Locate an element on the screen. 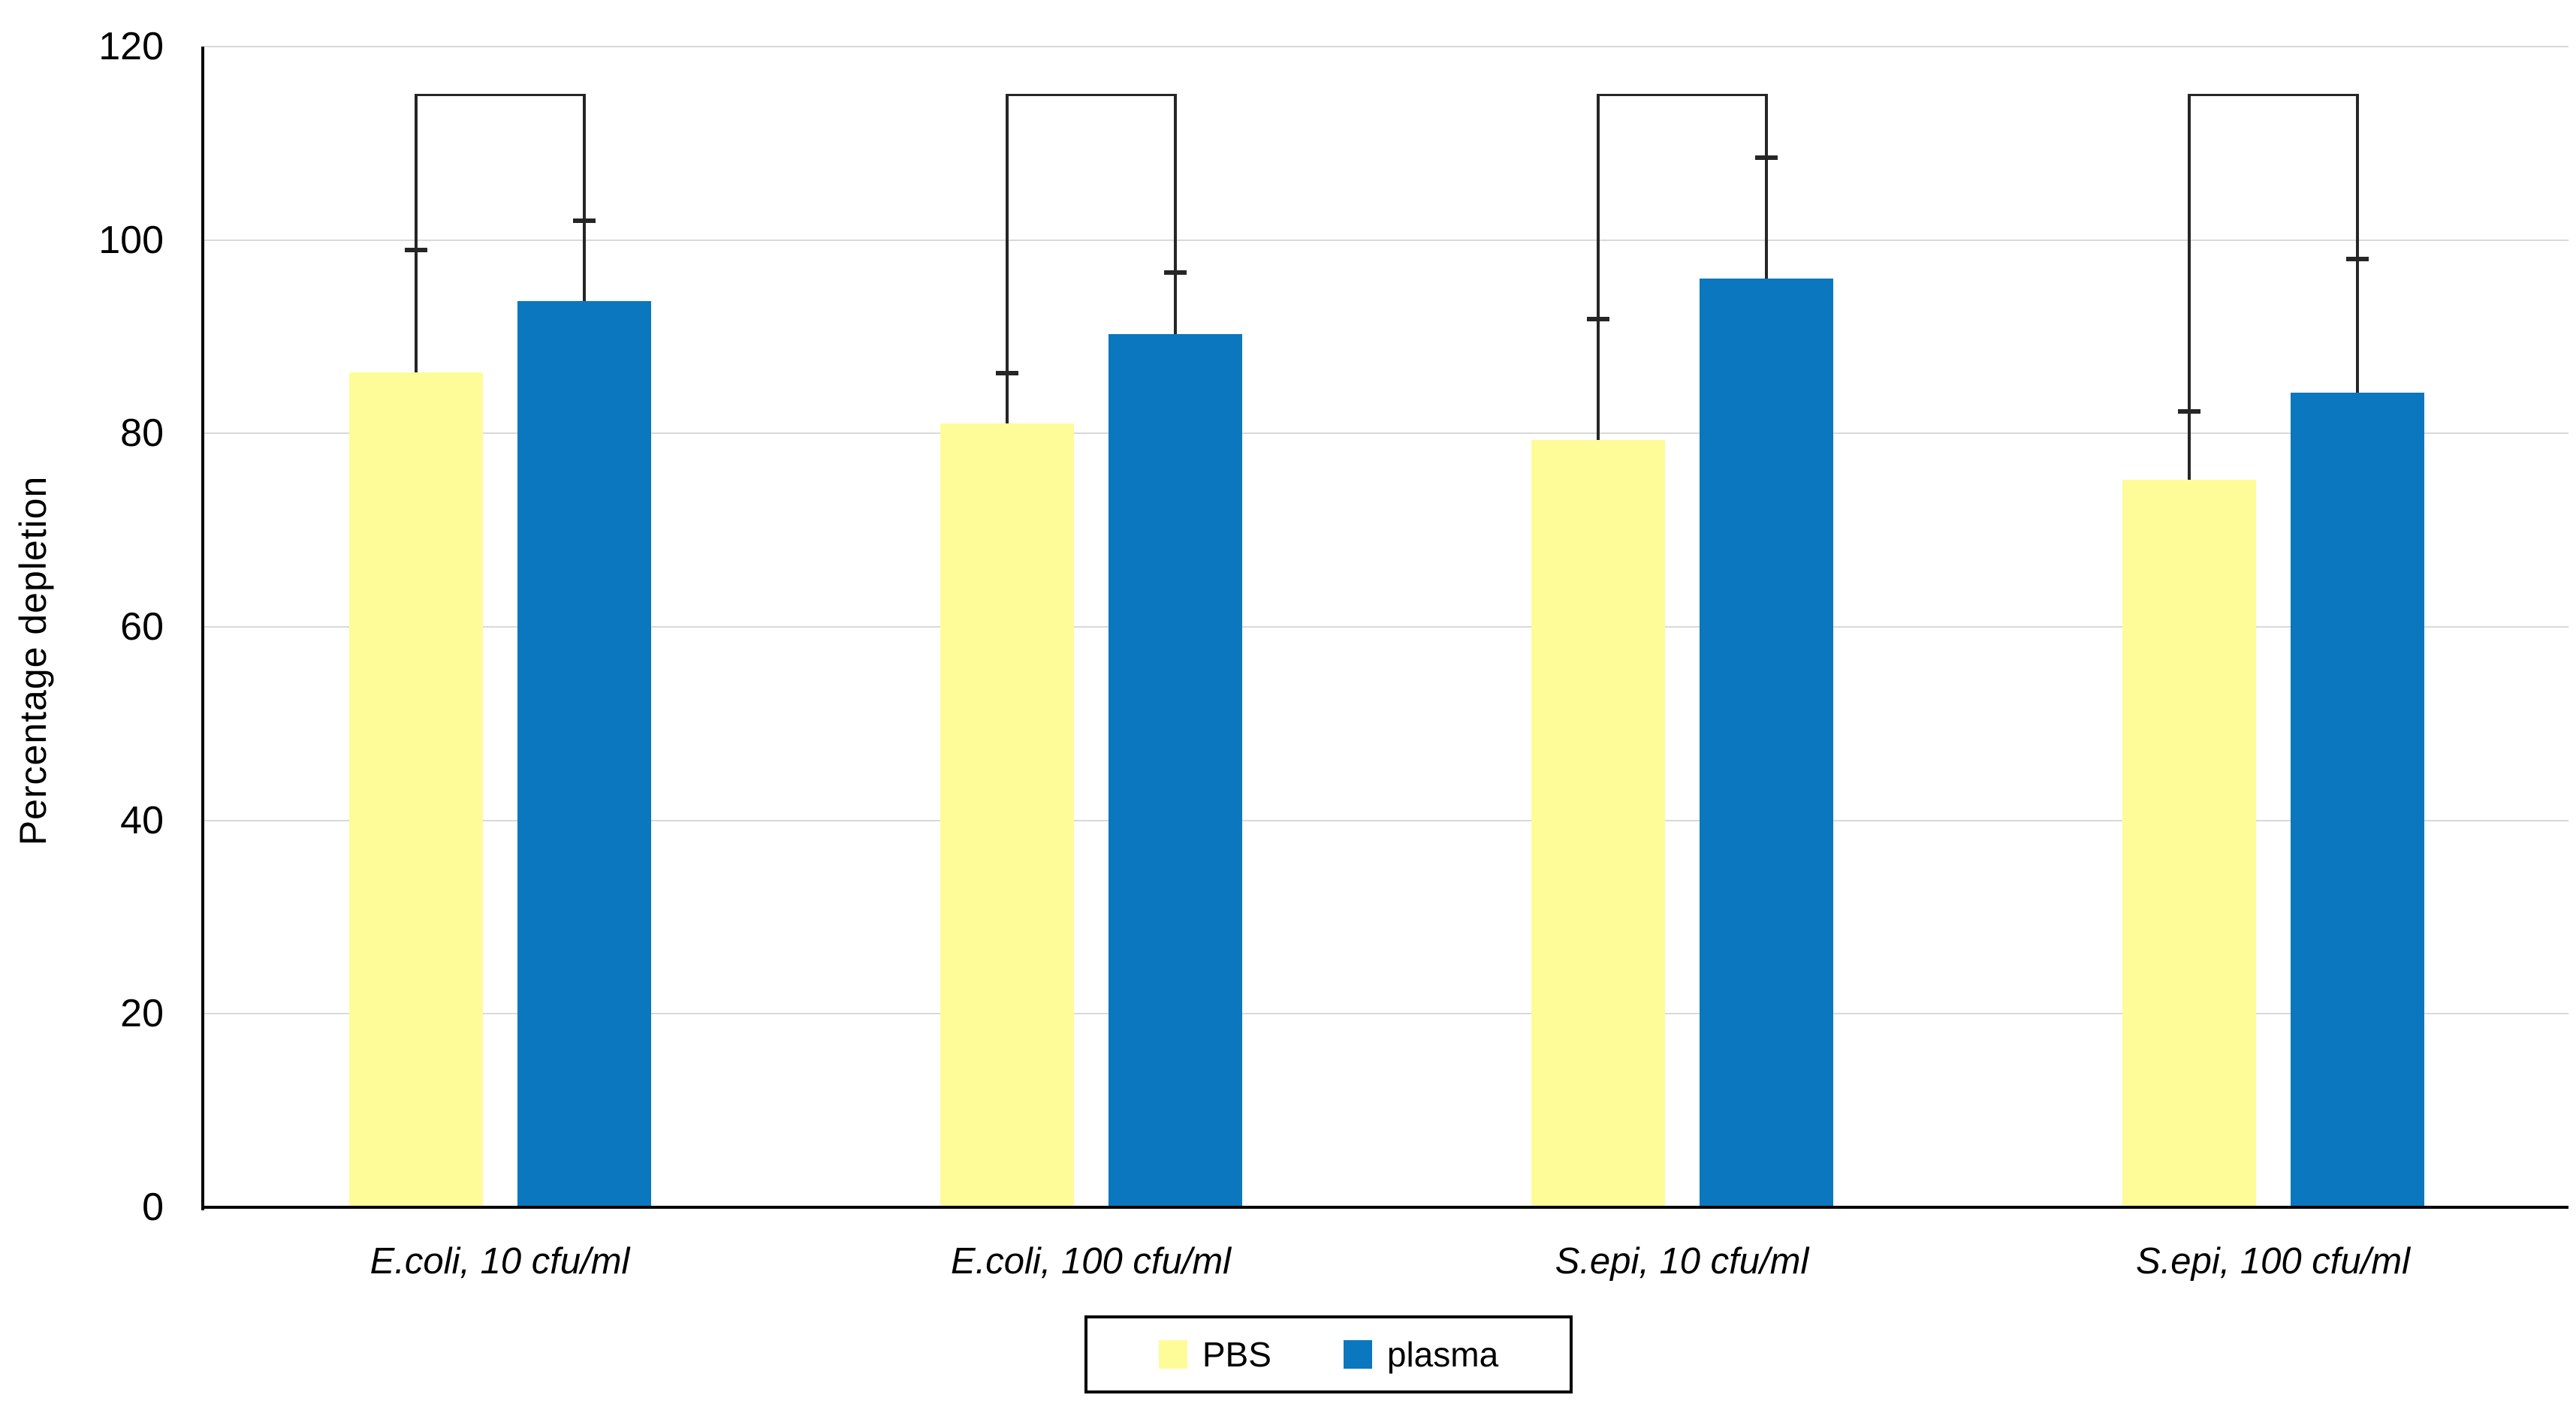 This screenshot has width=2576, height=1416. x-tick-label: E.coli, 100 cfu/ml is located at coordinates (1091, 1262).